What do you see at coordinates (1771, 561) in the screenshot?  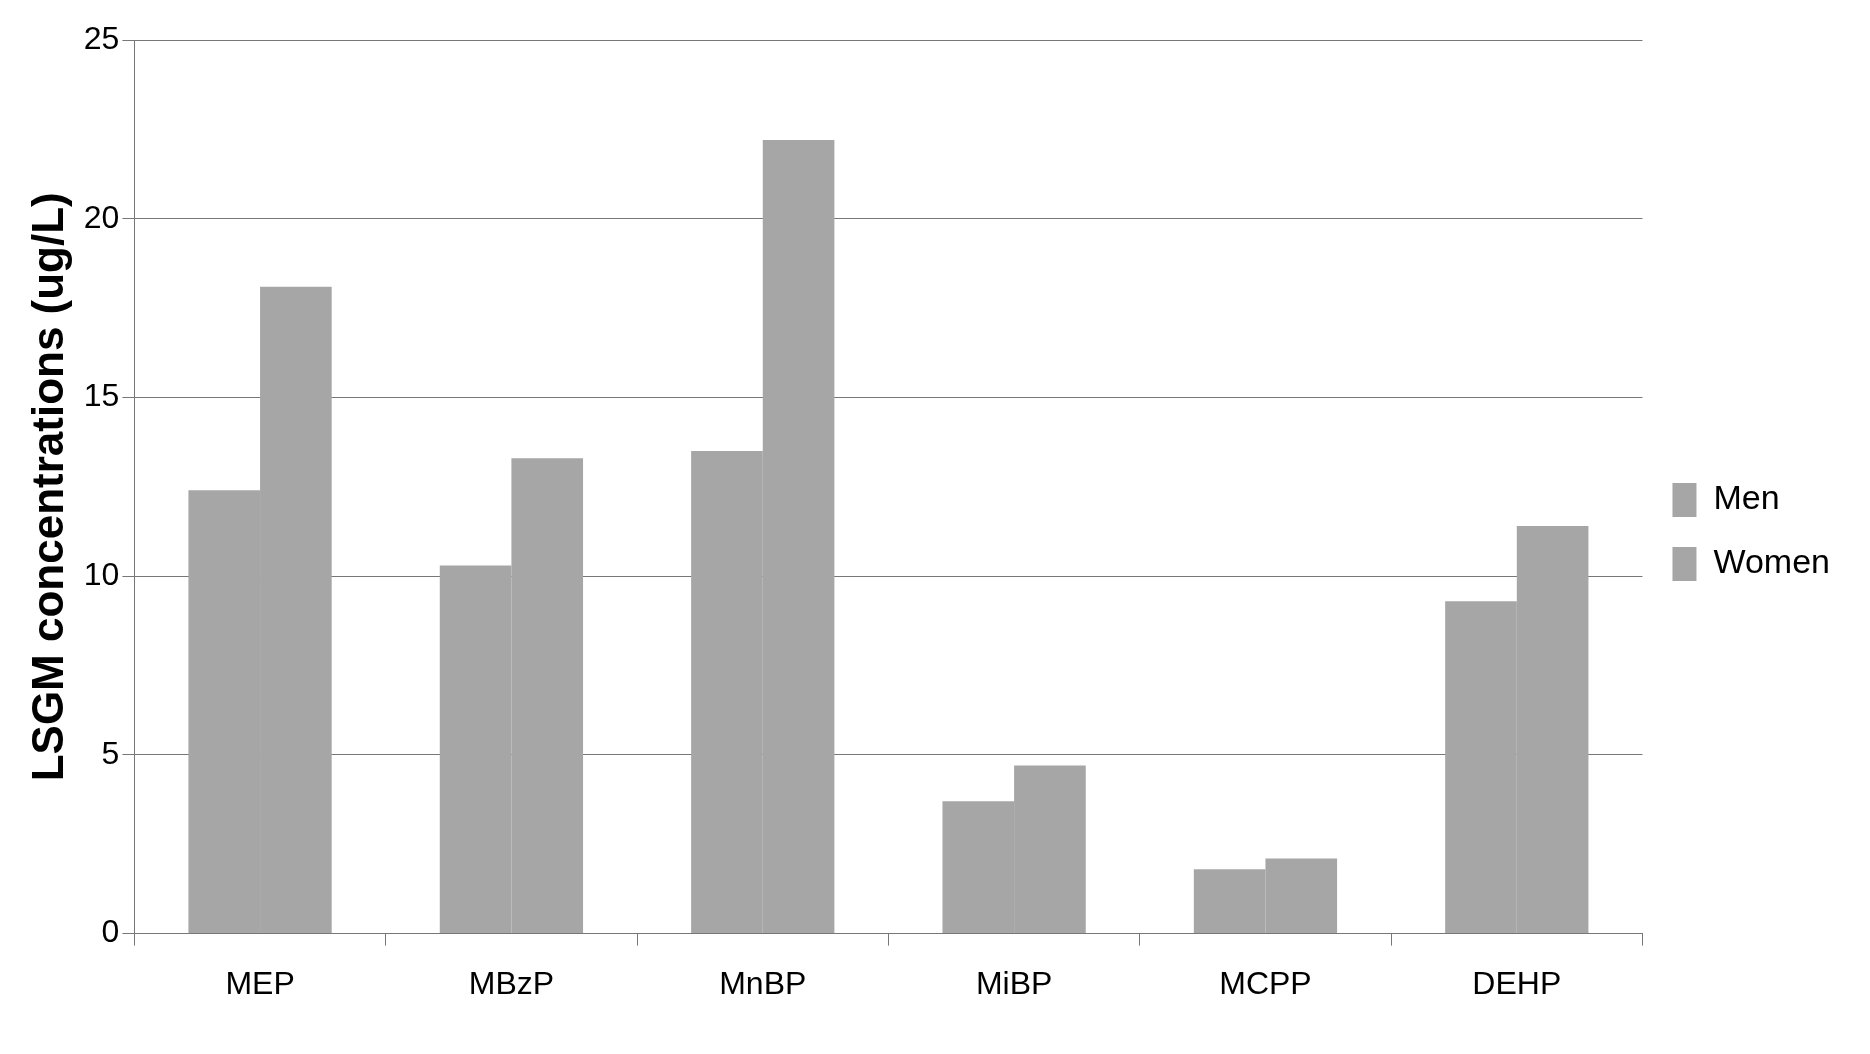 I see `legend-label: Women` at bounding box center [1771, 561].